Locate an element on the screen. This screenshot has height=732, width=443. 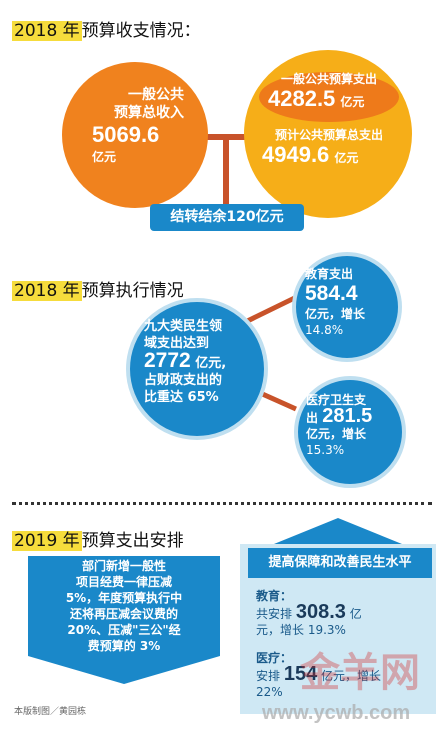
education-value: 584.4 is located at coordinates (331, 293).